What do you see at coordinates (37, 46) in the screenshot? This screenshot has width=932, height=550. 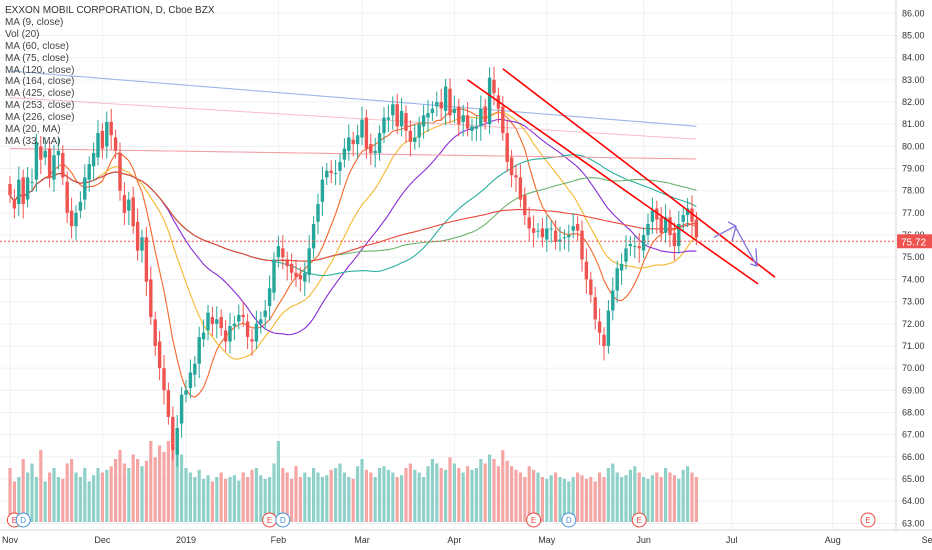 I see `legend-ma-60: MA (60, close)` at bounding box center [37, 46].